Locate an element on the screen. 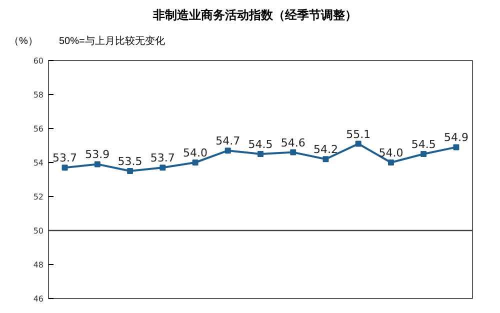 The width and height of the screenshot is (500, 313). y-axis-title: （%） is located at coordinates (23, 42).